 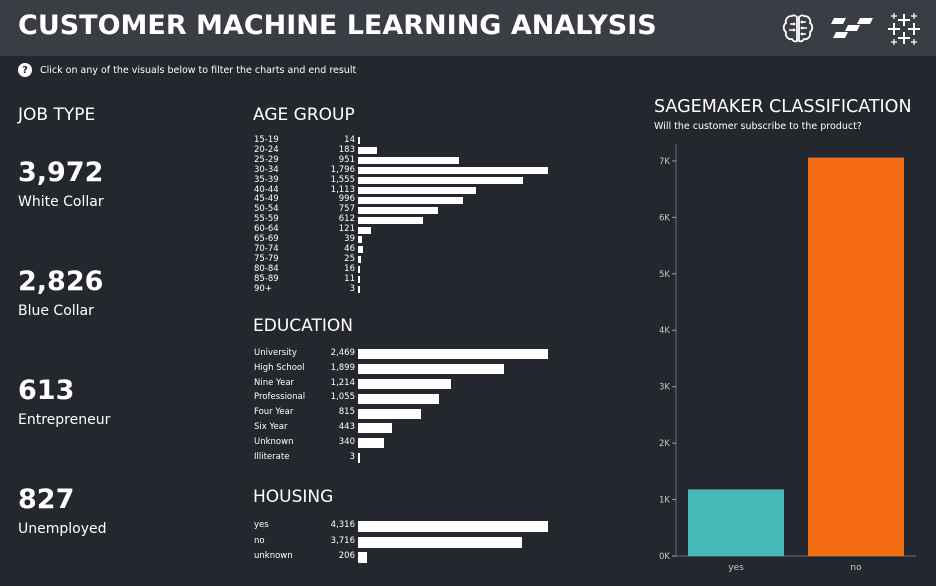 What do you see at coordinates (61, 281) in the screenshot?
I see `blue-collar-count: 2,826` at bounding box center [61, 281].